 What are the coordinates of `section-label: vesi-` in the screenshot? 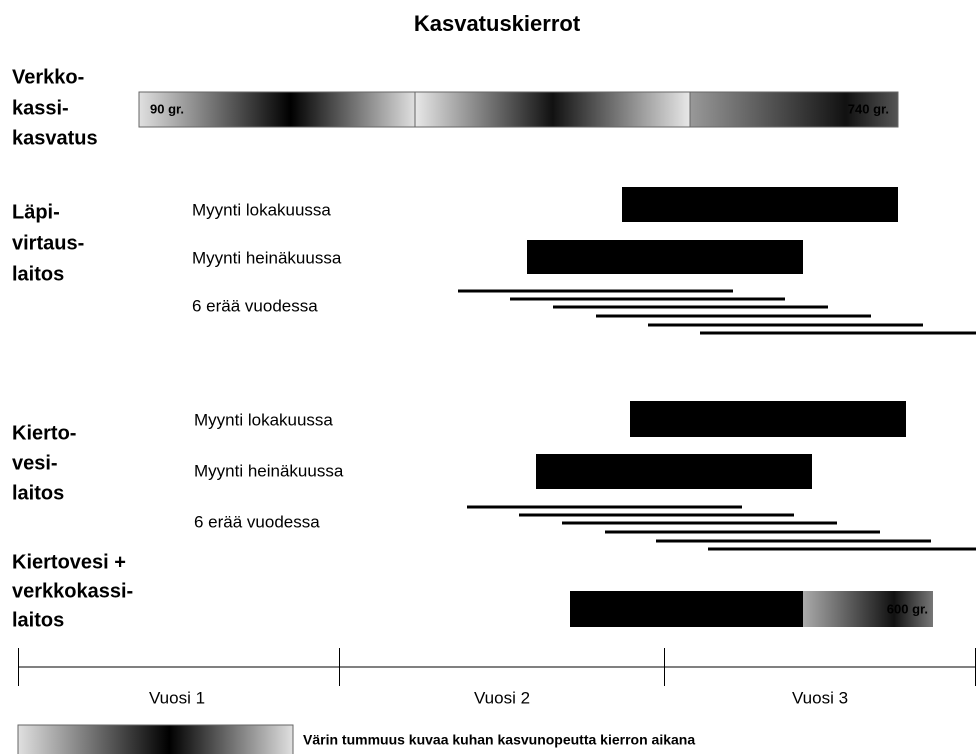 It's located at (35, 463).